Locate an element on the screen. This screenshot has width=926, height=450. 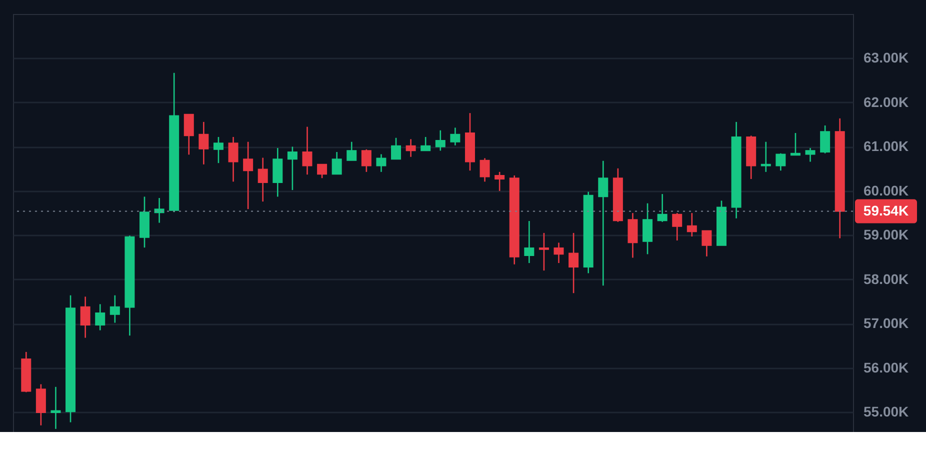
y-tick-label: 55.00K is located at coordinates (886, 412).